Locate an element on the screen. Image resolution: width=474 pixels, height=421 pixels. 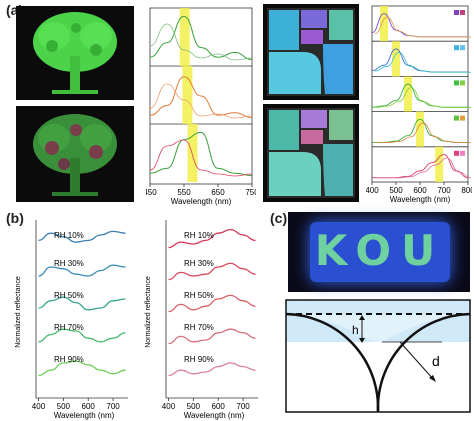
pattern-photo-bottom is located at coordinates (311, 153).